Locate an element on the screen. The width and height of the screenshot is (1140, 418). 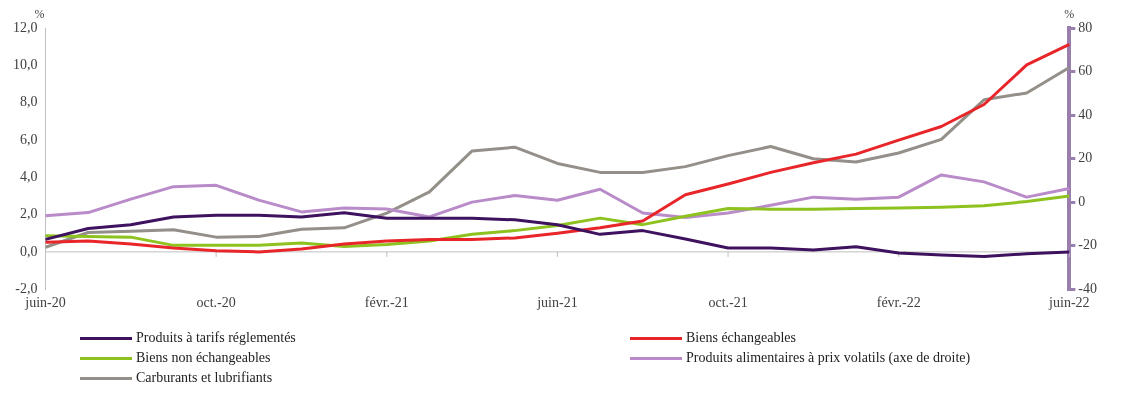
y-tick-label: 10,0 is located at coordinates (25, 64).